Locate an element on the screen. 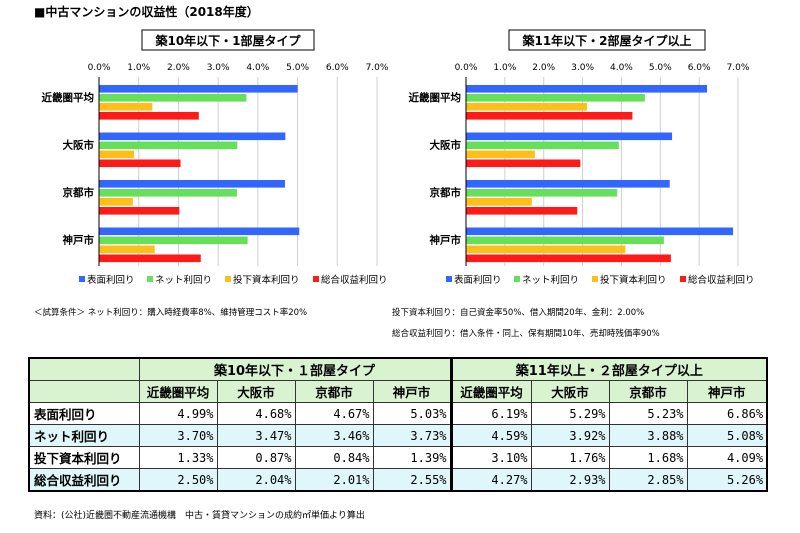 This screenshot has width=800, height=533. table-row-label: ネット利回り is located at coordinates (84, 435).